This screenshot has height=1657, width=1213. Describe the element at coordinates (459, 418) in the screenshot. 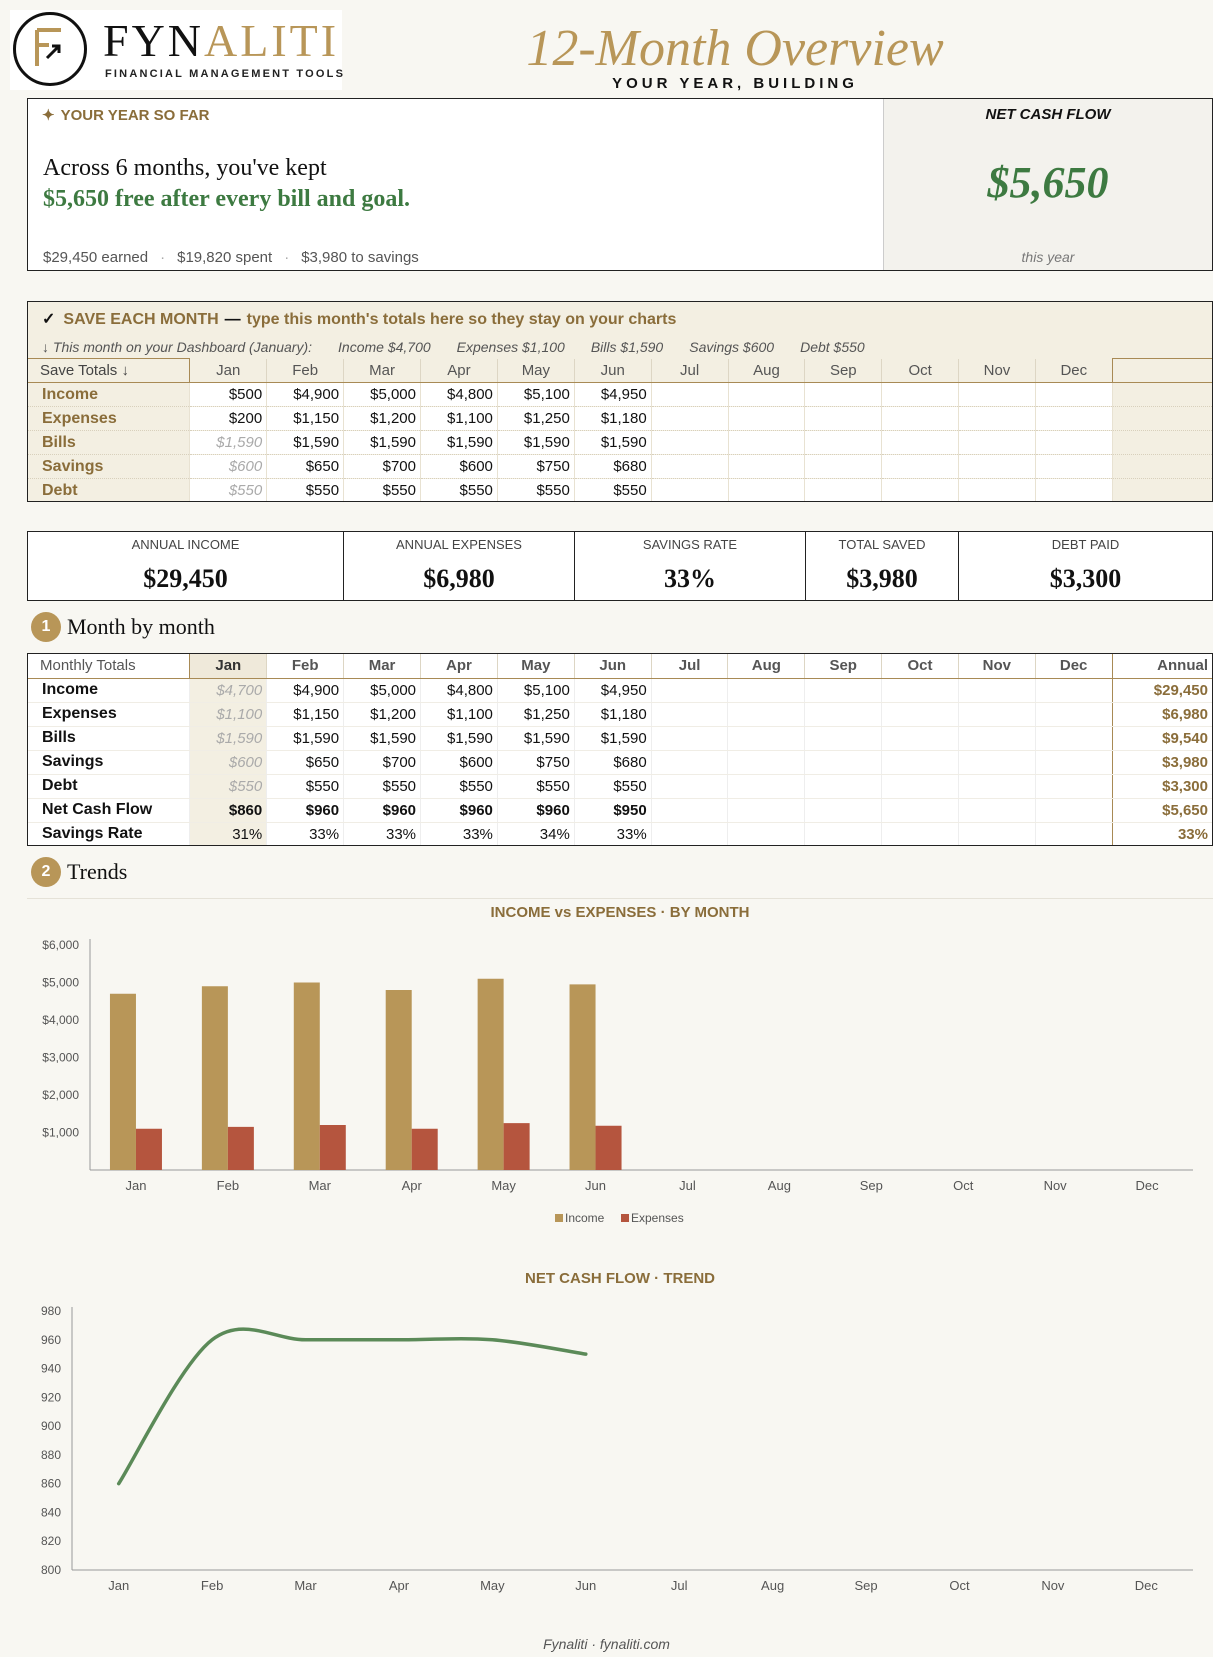

I see `save-input-cell: $1,100` at that location.